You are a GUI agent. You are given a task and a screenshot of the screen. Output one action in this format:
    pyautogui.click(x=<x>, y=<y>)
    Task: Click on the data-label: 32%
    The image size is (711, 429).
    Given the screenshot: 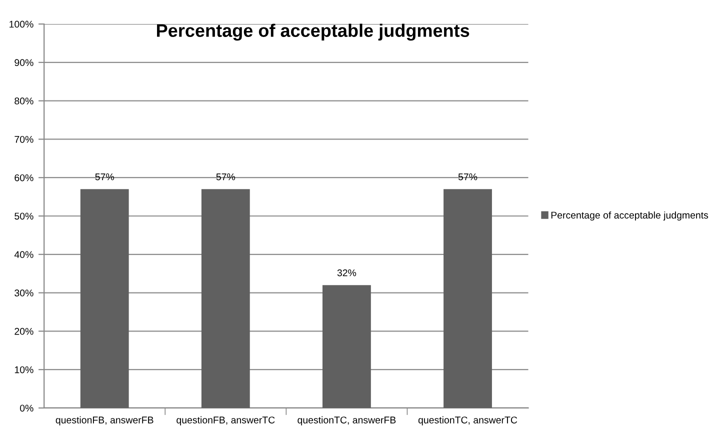 What is the action you would take?
    pyautogui.click(x=346, y=272)
    